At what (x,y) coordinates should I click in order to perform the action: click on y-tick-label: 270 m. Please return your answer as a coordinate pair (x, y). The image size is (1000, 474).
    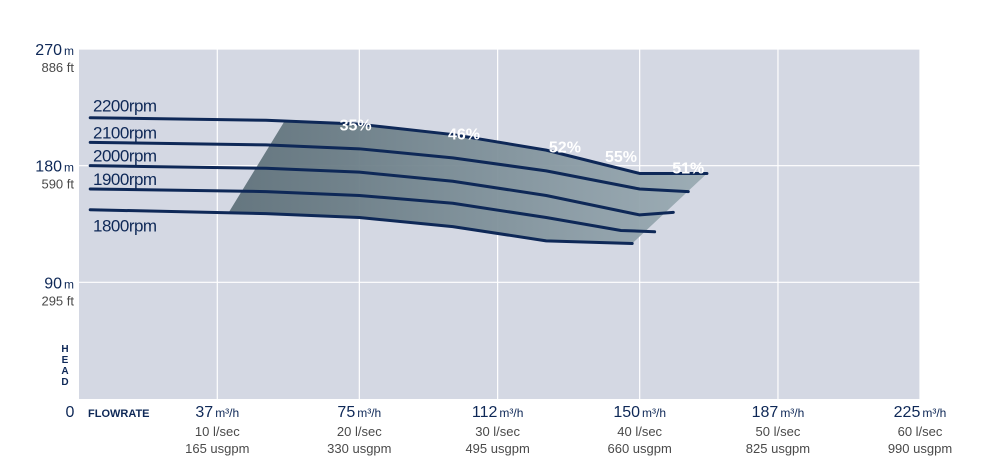
    Looking at the image, I should click on (54, 50).